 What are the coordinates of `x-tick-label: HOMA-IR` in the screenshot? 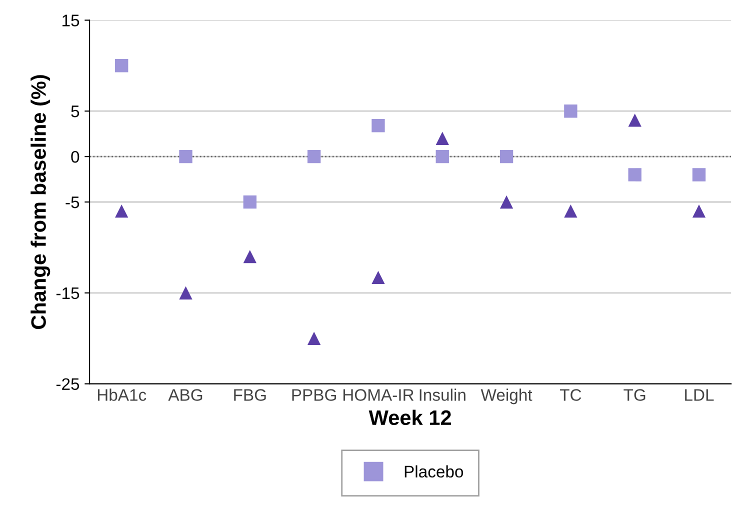 It's located at (378, 395).